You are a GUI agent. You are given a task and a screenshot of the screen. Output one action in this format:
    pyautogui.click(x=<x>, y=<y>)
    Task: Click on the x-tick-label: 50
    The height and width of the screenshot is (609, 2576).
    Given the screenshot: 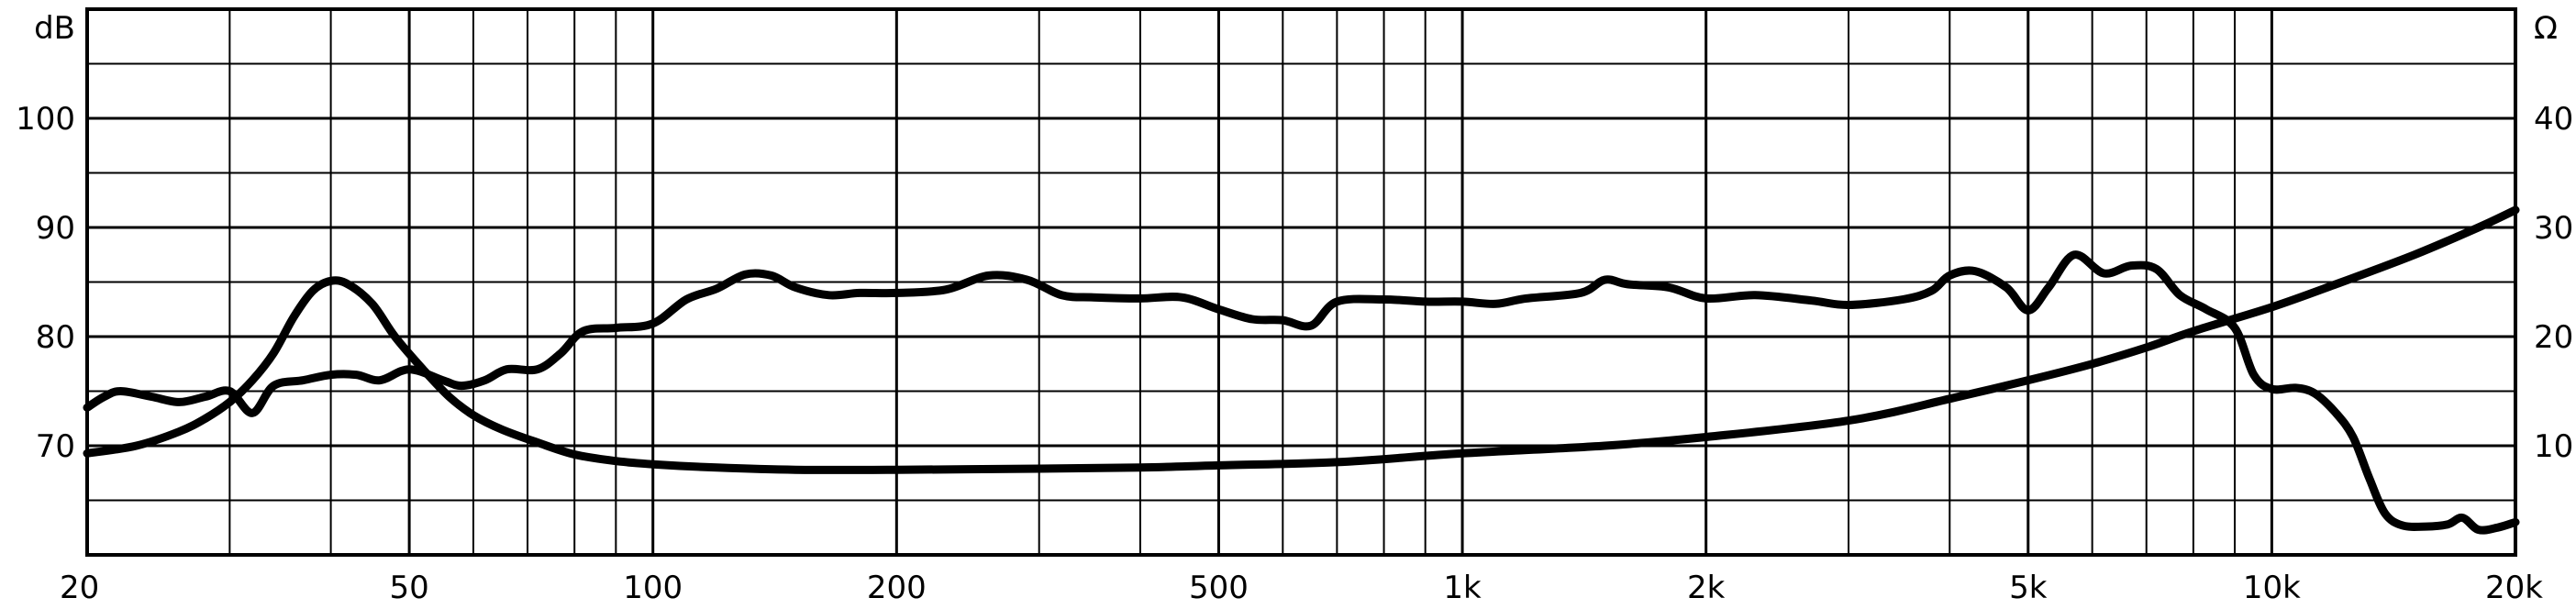 What is the action you would take?
    pyautogui.click(x=408, y=588)
    